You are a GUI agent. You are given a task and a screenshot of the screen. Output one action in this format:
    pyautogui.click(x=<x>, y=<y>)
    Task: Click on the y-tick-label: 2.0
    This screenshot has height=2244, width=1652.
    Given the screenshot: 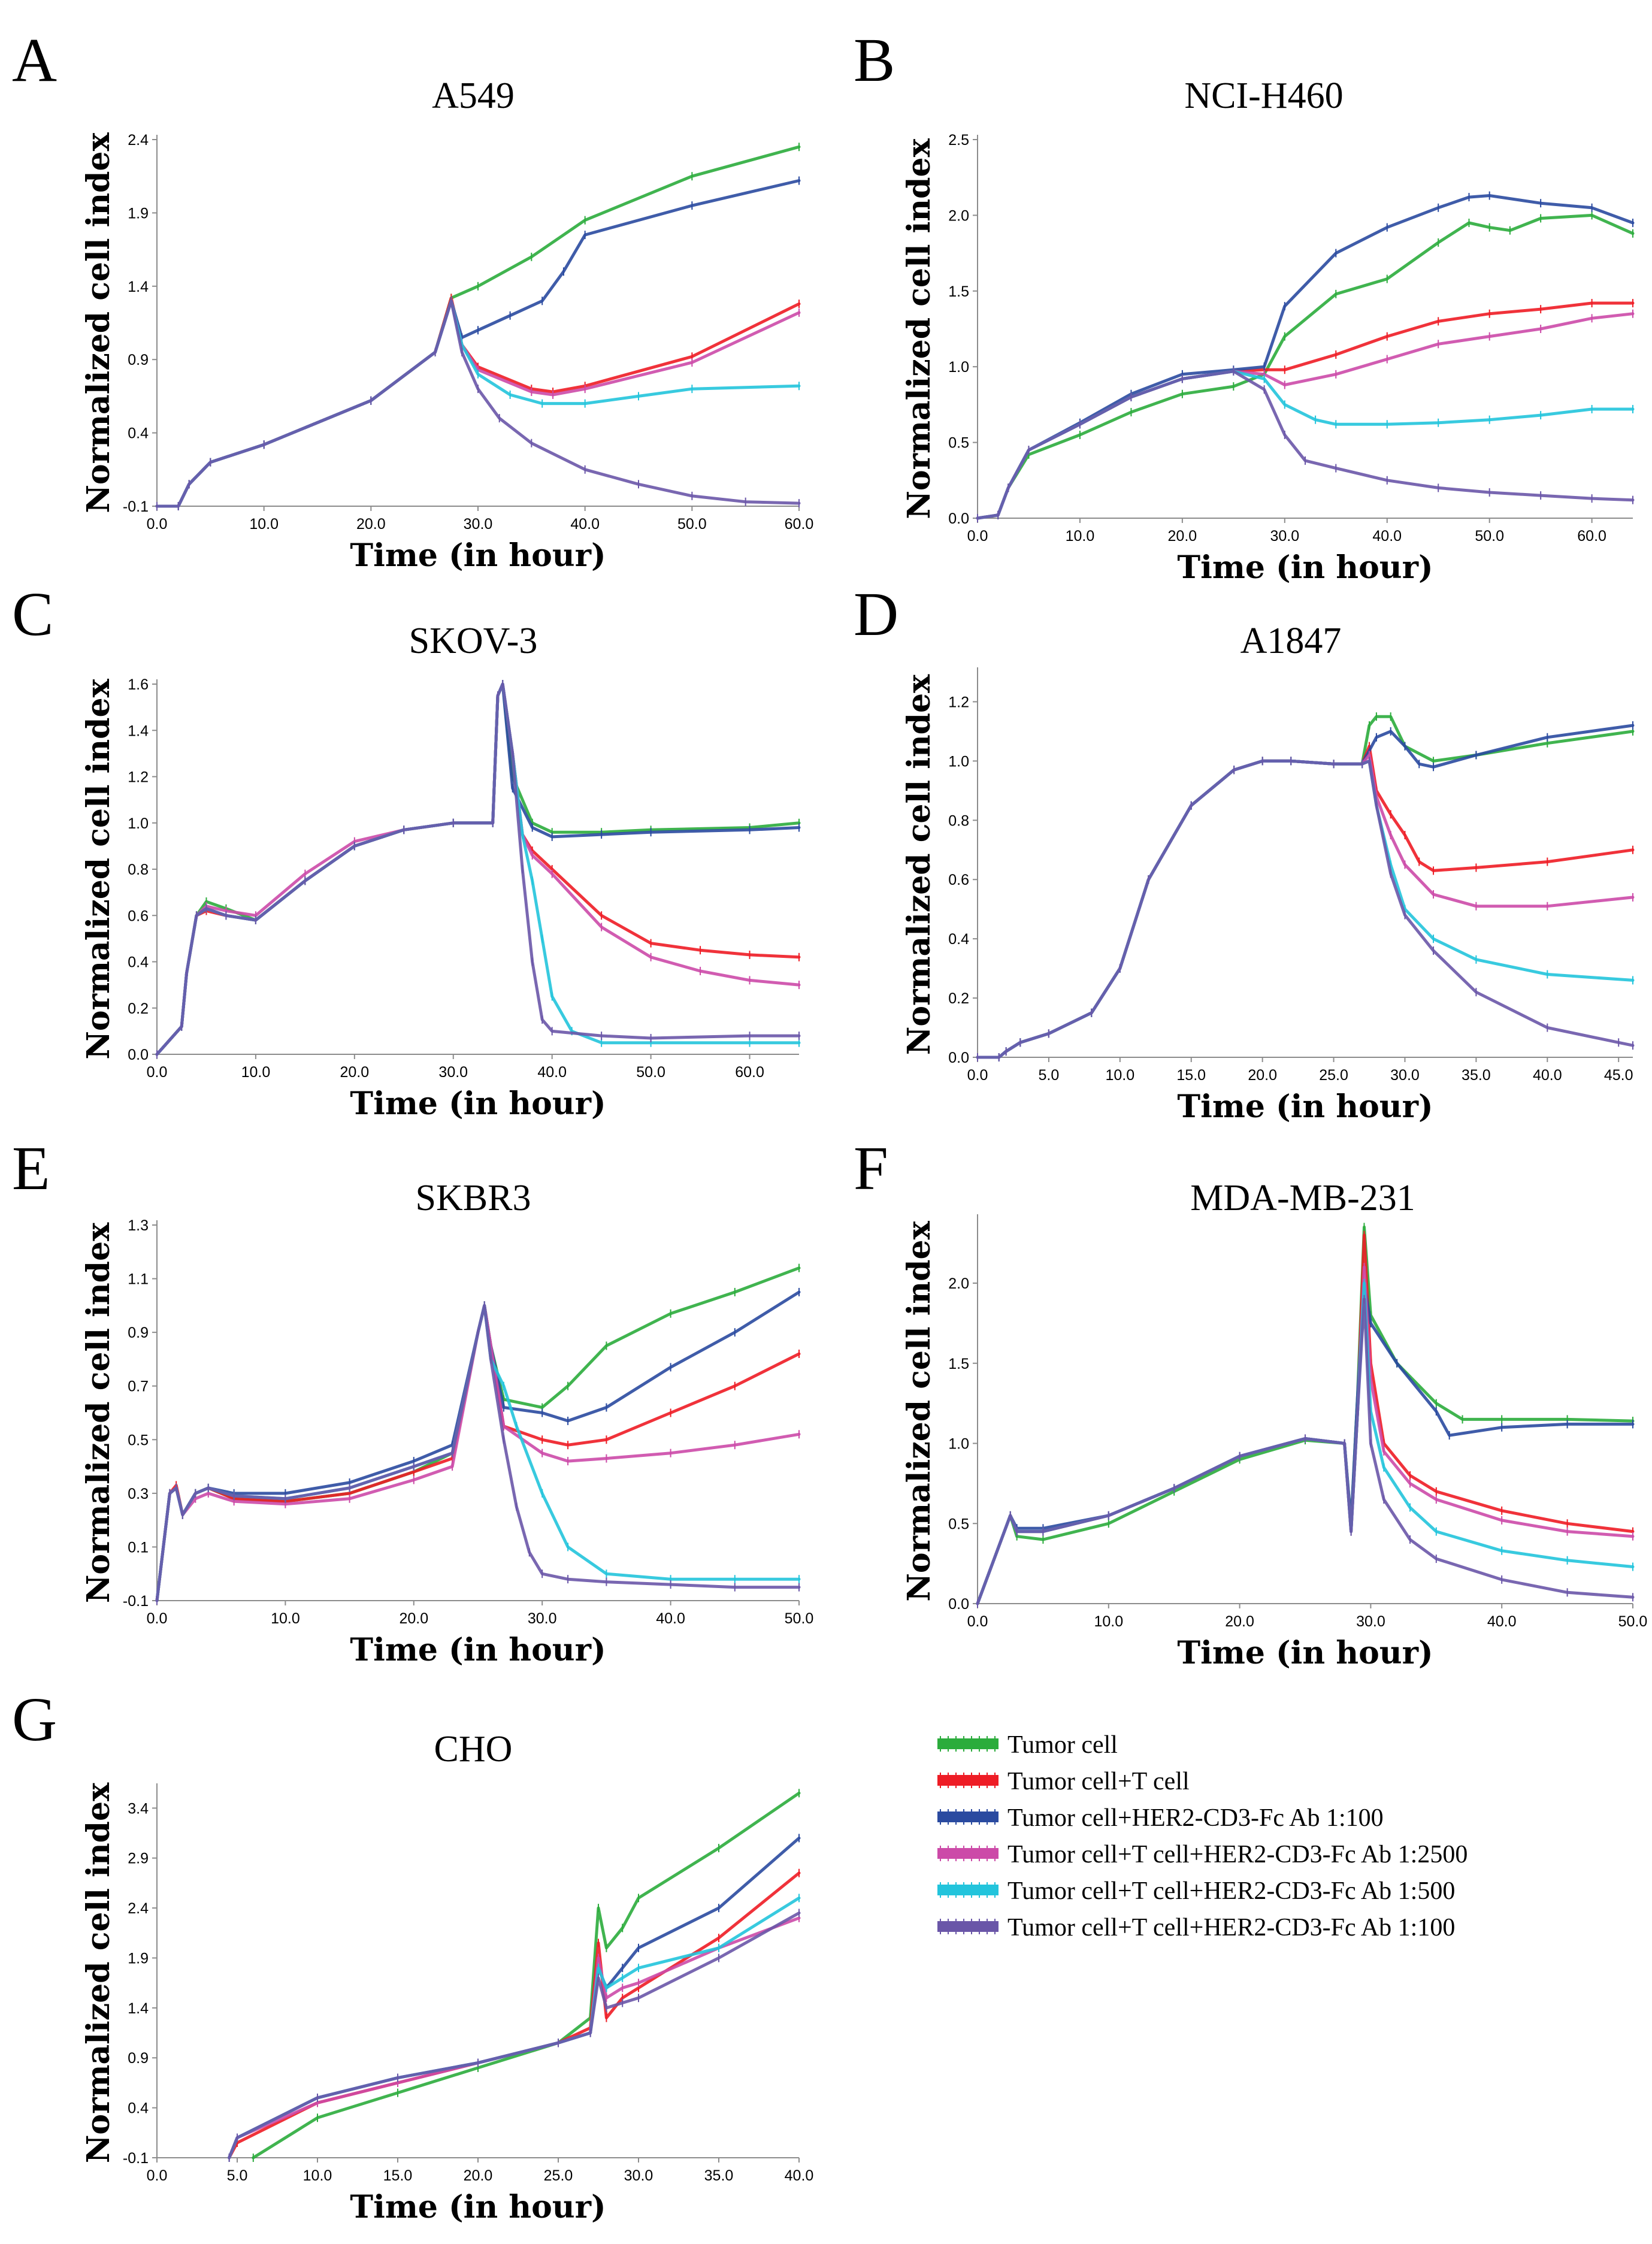 What is the action you would take?
    pyautogui.click(x=958, y=1283)
    